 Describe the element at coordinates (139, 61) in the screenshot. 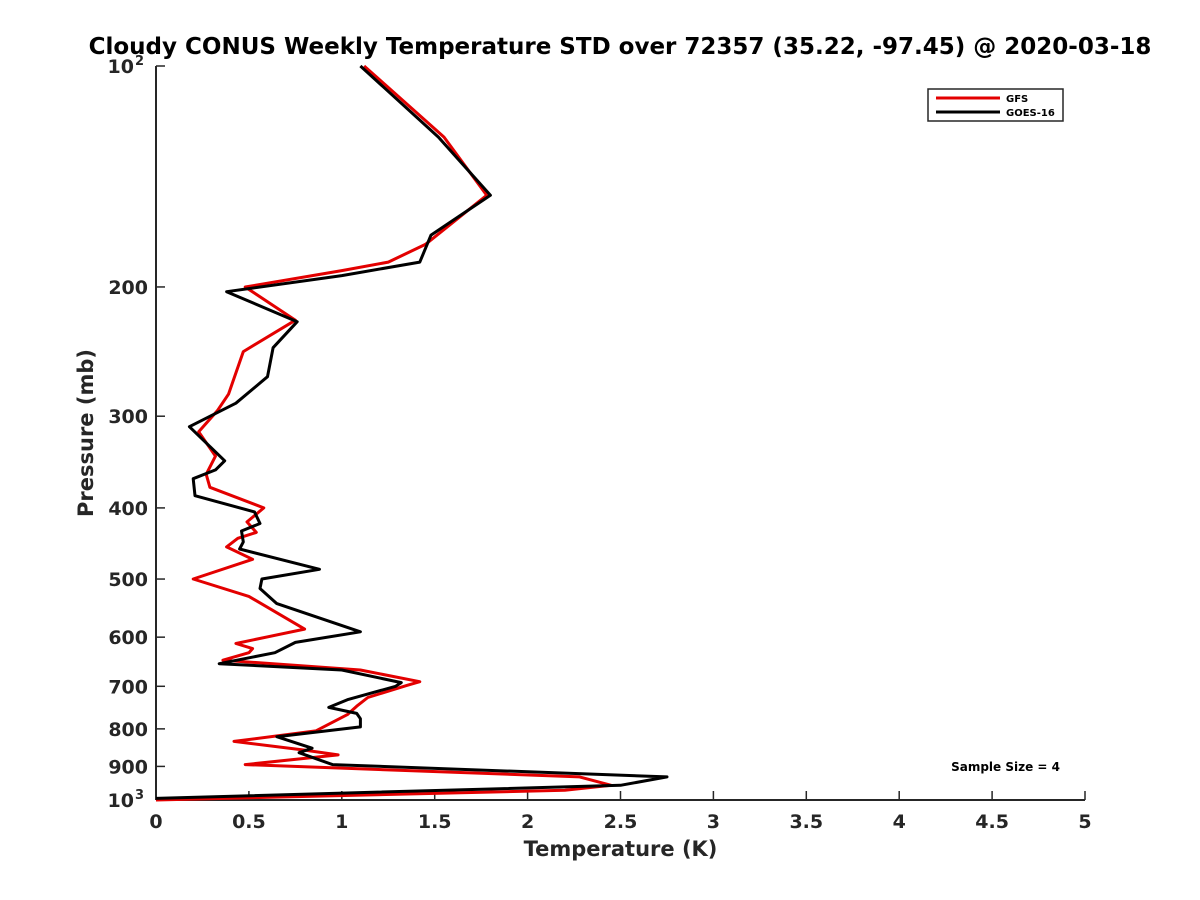

I see `y-tick-exponent: 2` at that location.